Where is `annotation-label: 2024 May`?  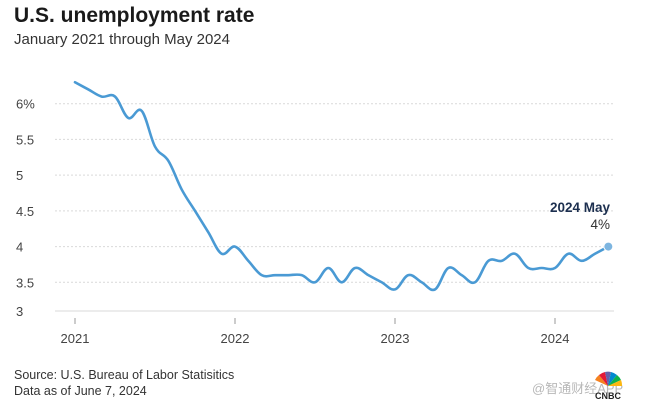
annotation-label: 2024 May is located at coordinates (580, 207).